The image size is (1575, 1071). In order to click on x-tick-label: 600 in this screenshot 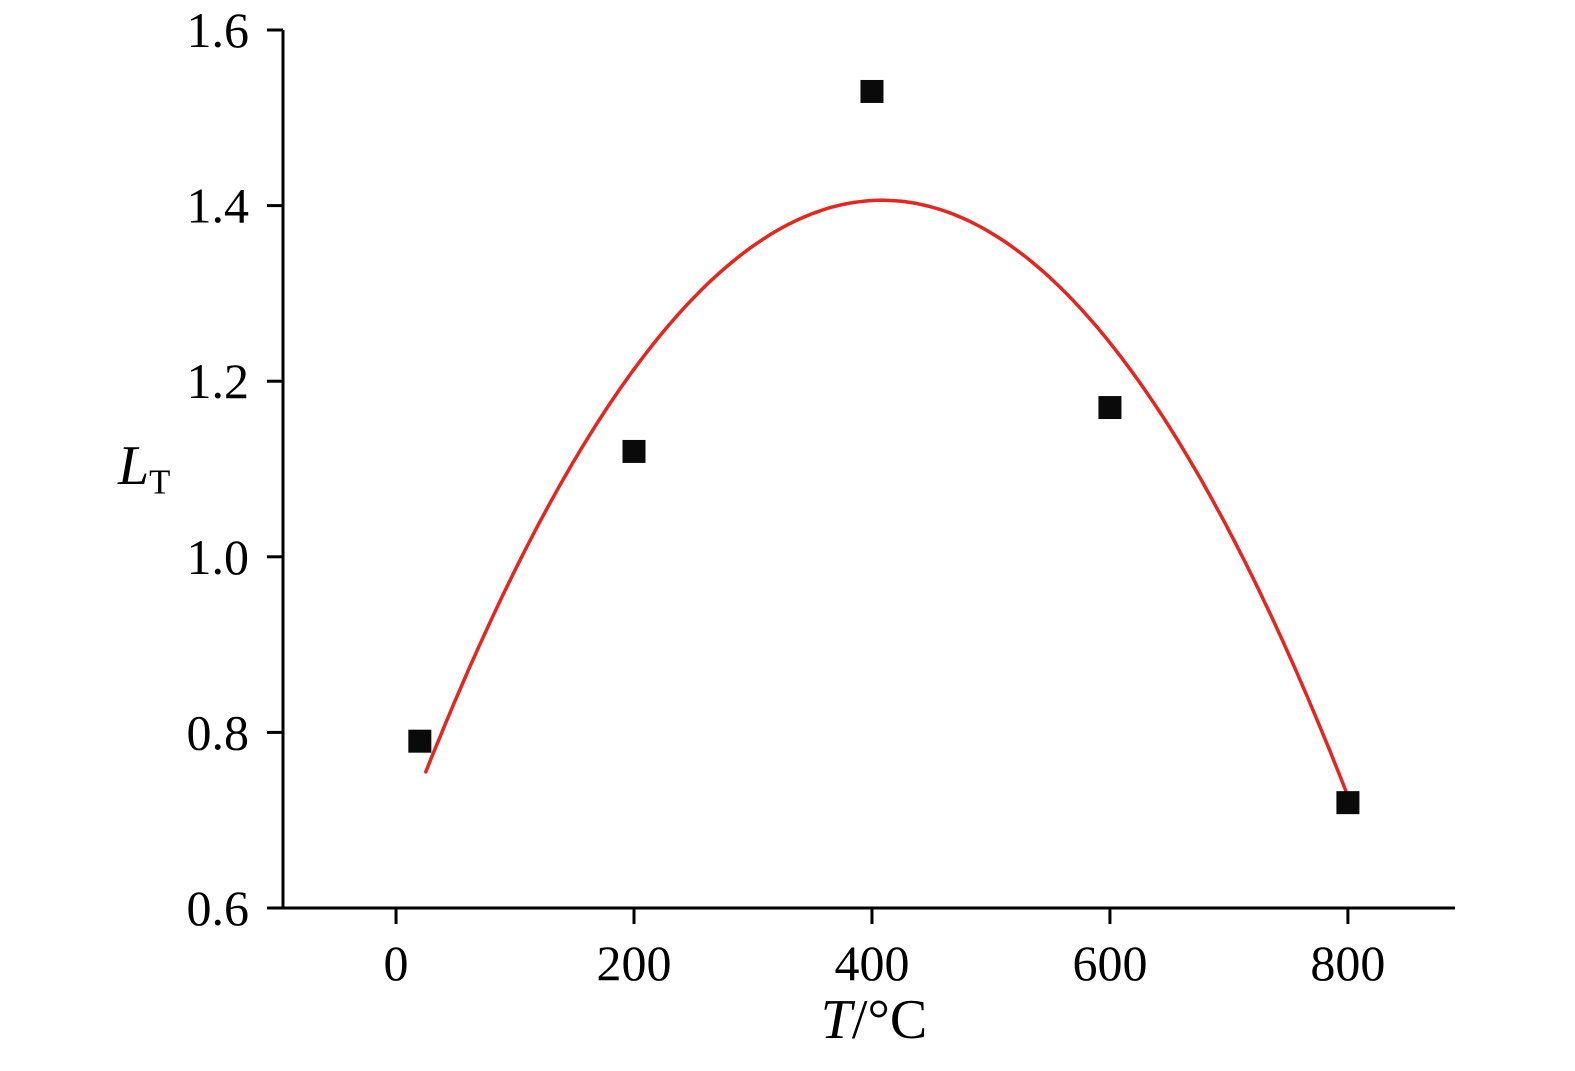, I will do `click(1109, 963)`.